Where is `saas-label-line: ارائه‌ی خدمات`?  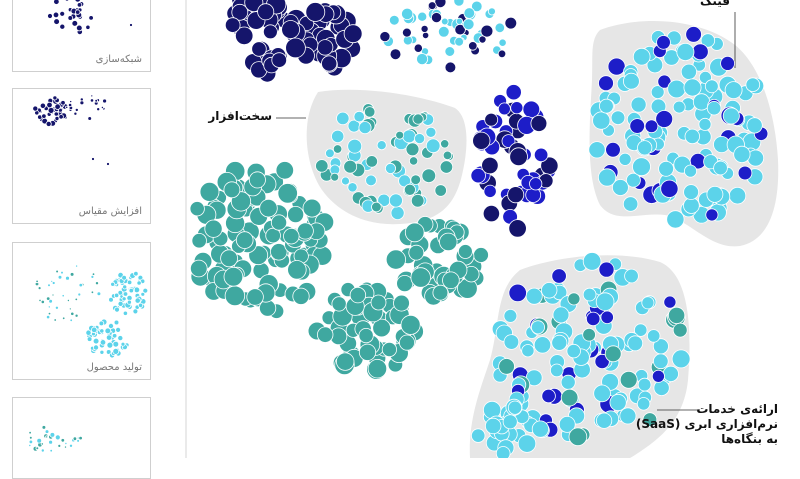
saas-label-line: ارائه‌ی خدمات is located at coordinates (737, 409).